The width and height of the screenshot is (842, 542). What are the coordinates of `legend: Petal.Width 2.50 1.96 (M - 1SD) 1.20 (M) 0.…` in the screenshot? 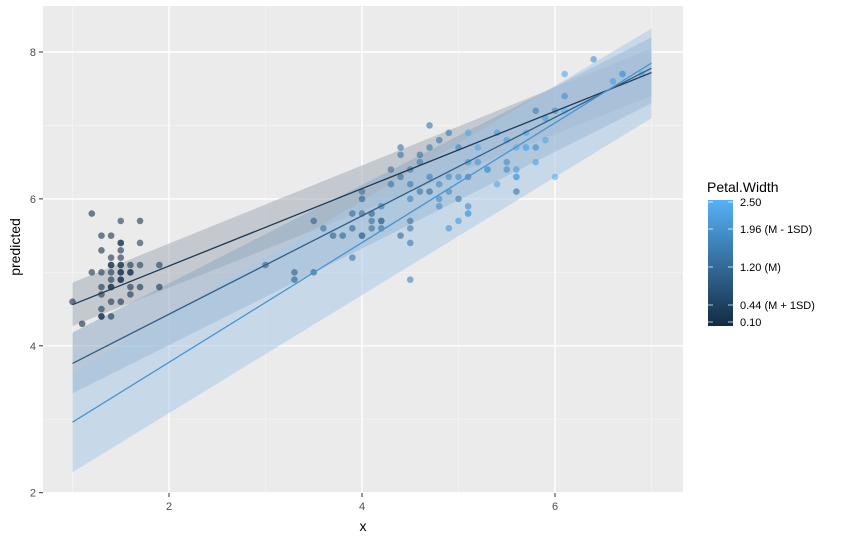 It's located at (761, 254).